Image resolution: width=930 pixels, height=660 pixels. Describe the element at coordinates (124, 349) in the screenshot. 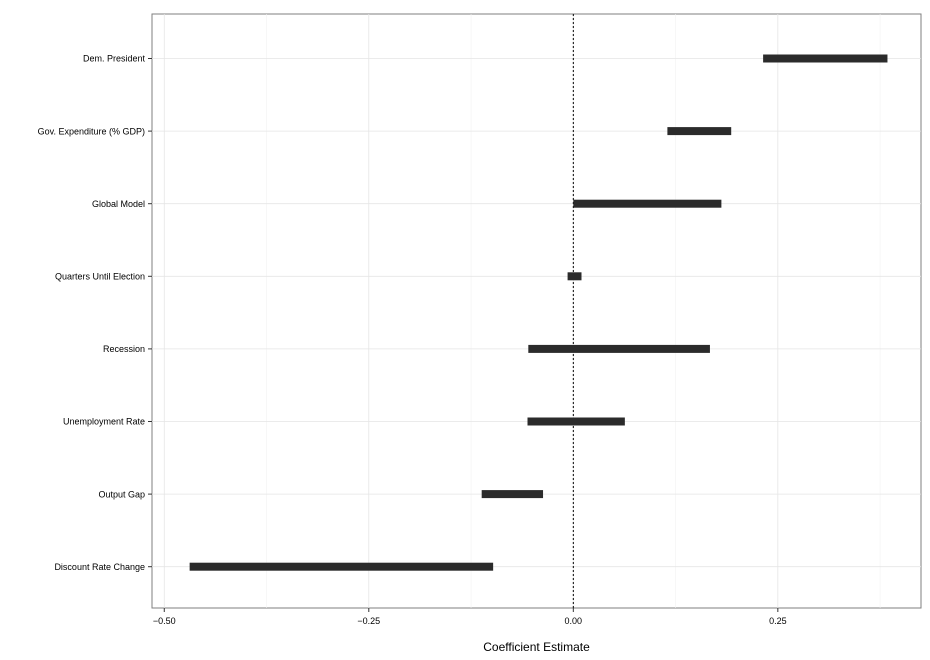

I see `y-tick-label: Recession` at that location.